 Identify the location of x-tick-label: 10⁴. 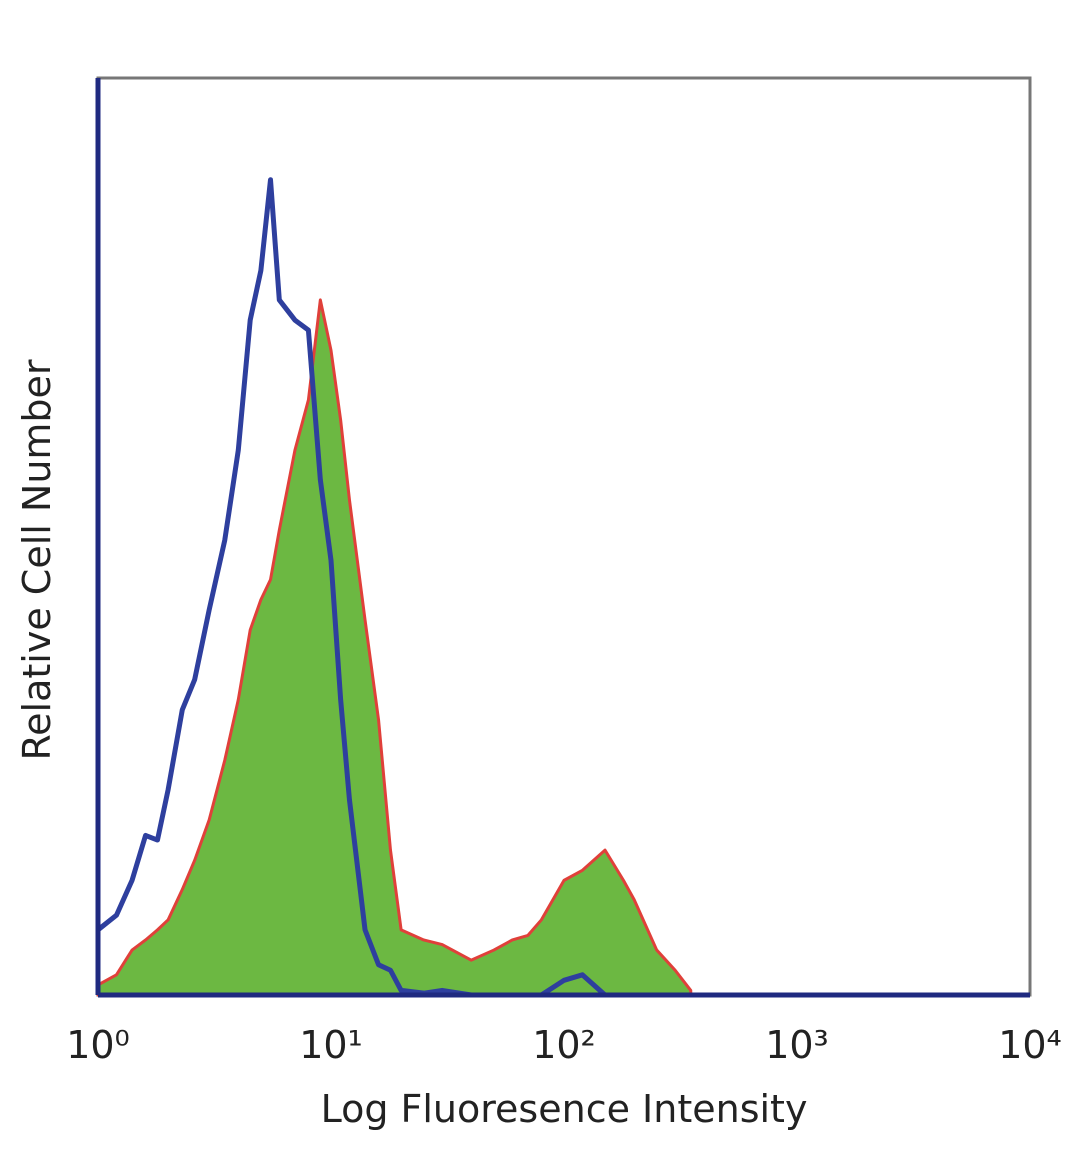
(1030, 1045).